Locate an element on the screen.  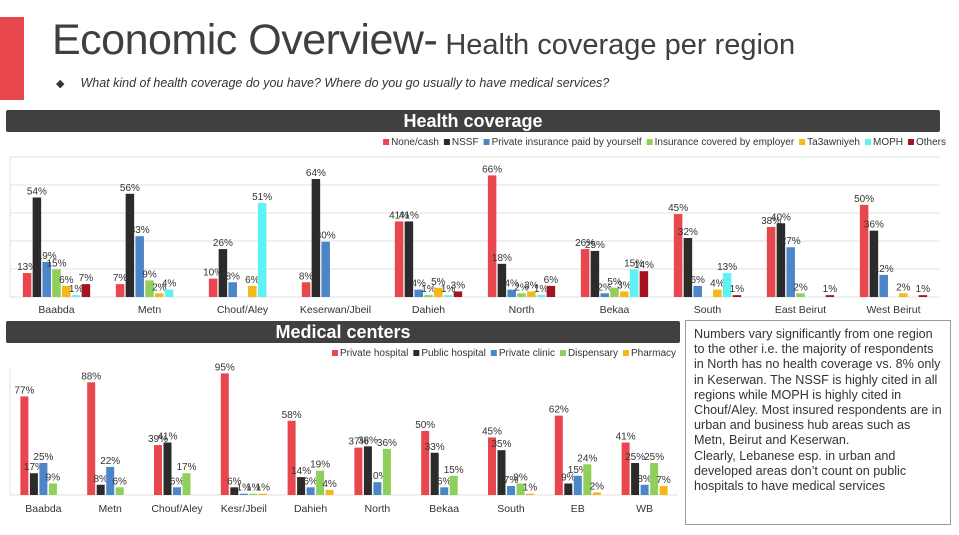
bar-public-hospital-chouf-aley is located at coordinates (167, 468).